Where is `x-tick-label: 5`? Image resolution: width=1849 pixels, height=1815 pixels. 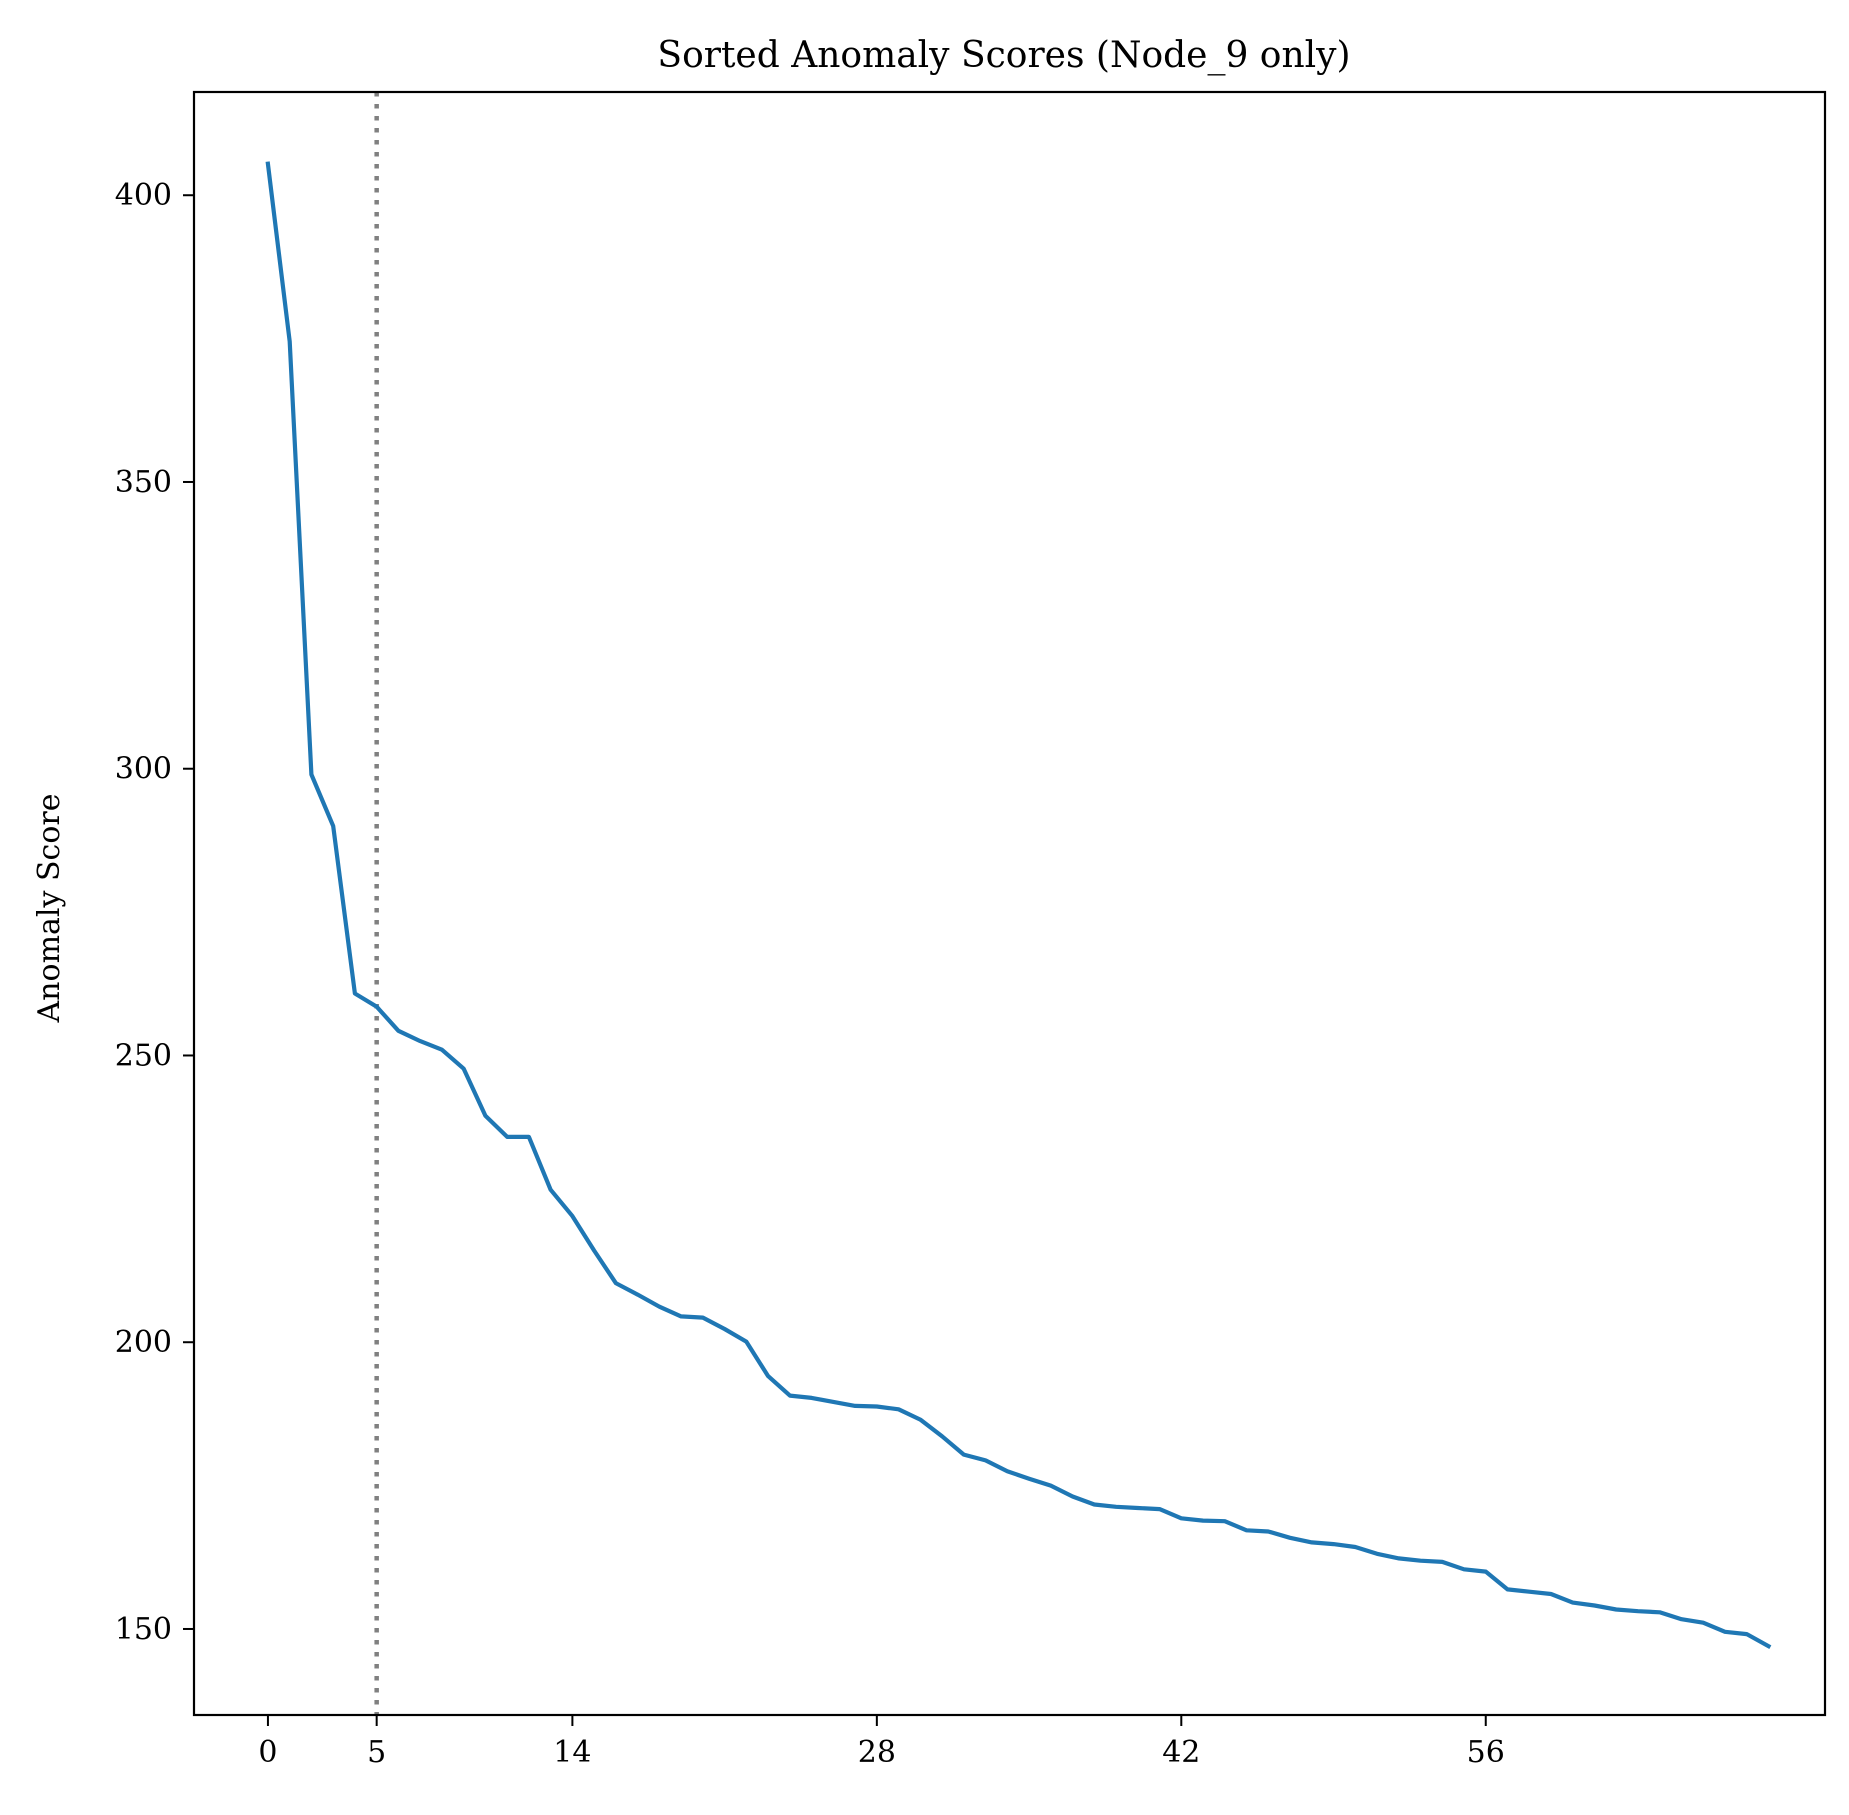
x-tick-label: 5 is located at coordinates (376, 1752).